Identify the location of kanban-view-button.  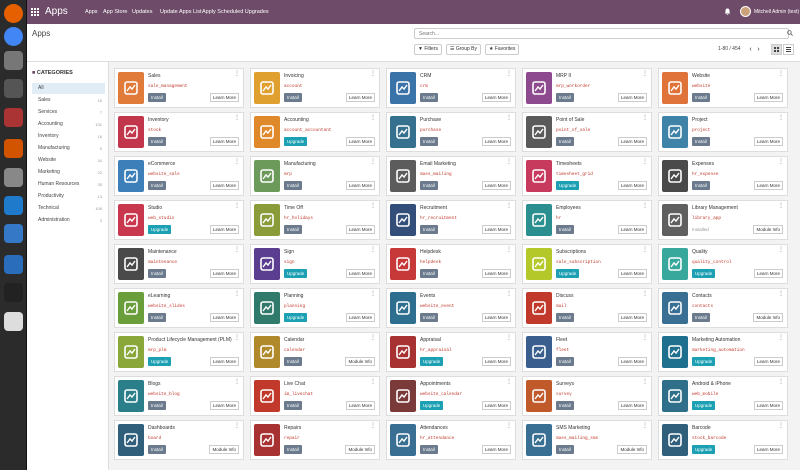
(776, 49).